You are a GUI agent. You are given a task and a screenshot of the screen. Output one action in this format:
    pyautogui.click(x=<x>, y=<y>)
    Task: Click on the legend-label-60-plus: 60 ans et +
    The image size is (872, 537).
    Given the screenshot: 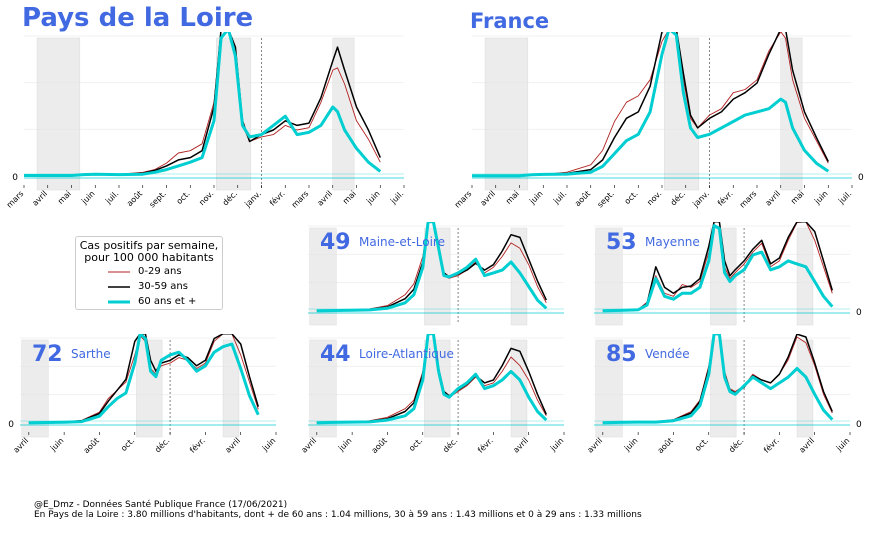 What is the action you would take?
    pyautogui.click(x=167, y=301)
    